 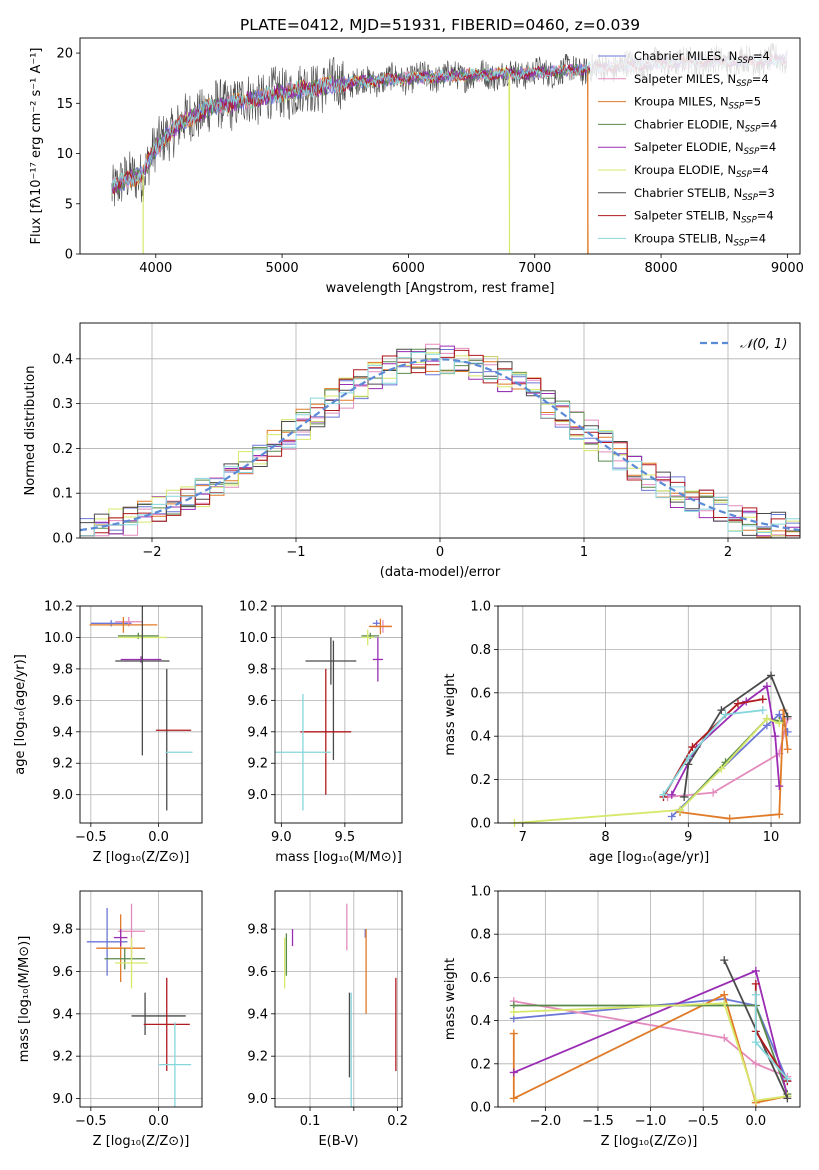 I want to click on x-tick-label: 10, so click(x=771, y=837).